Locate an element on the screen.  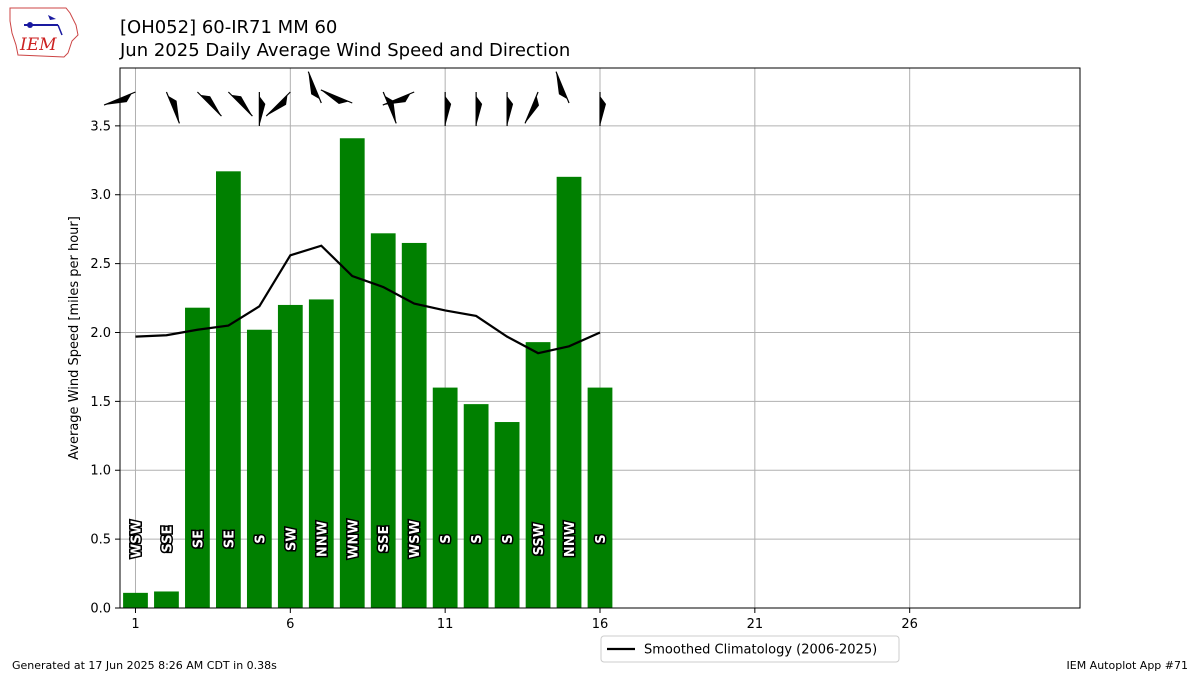
climatology-line is located at coordinates (368, 299).